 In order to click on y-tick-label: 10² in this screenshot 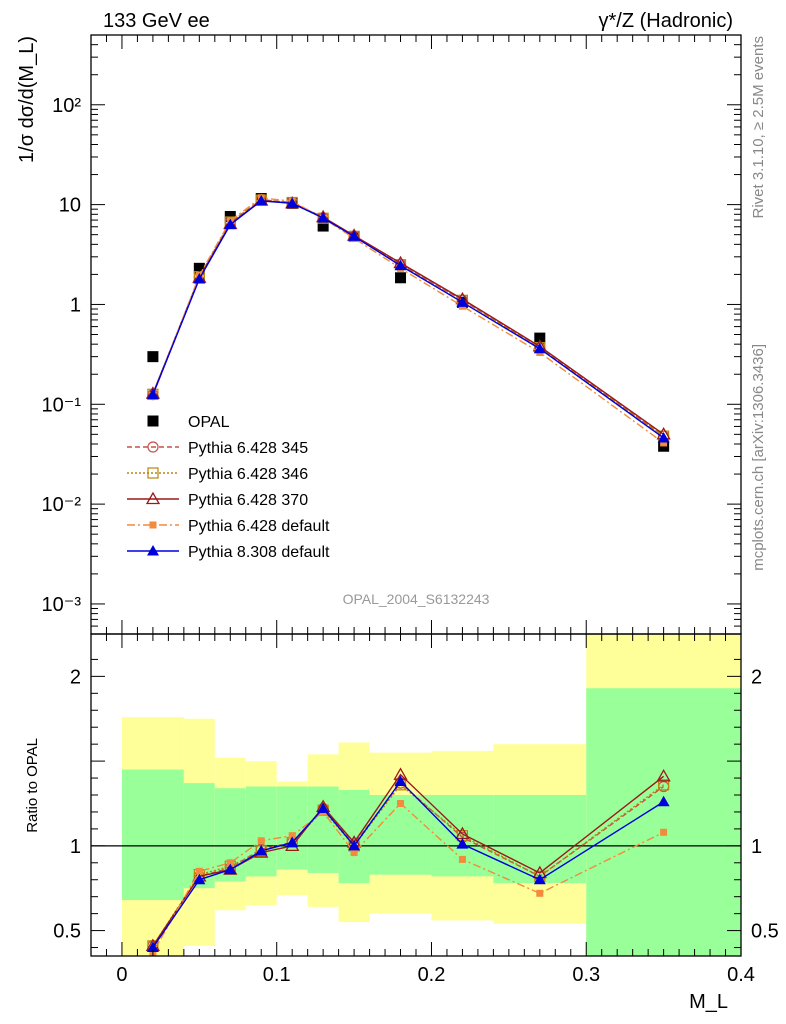, I will do `click(66, 106)`.